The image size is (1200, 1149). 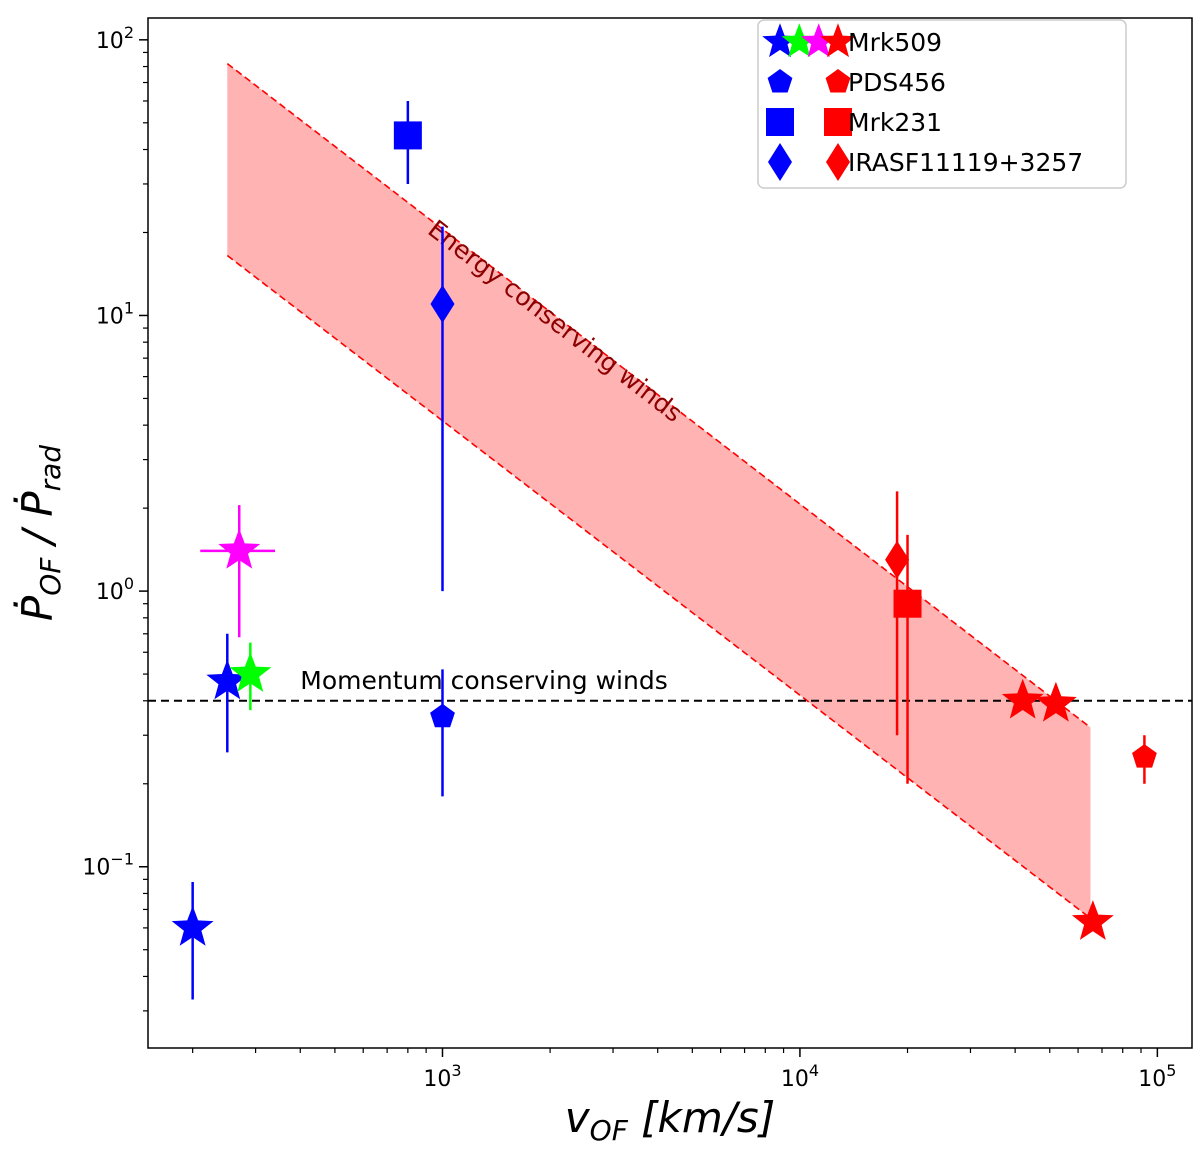 What do you see at coordinates (407, 135) in the screenshot?
I see `square-marker` at bounding box center [407, 135].